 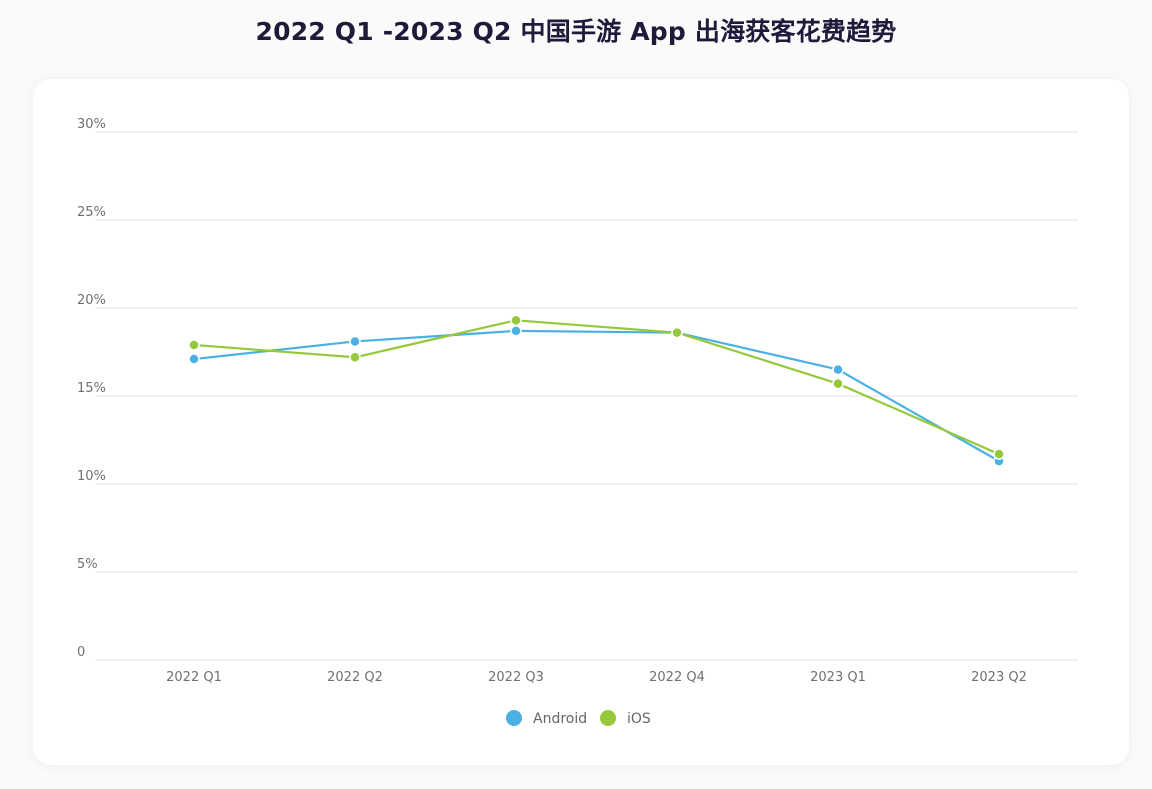 I want to click on series-line-android, so click(x=596, y=396).